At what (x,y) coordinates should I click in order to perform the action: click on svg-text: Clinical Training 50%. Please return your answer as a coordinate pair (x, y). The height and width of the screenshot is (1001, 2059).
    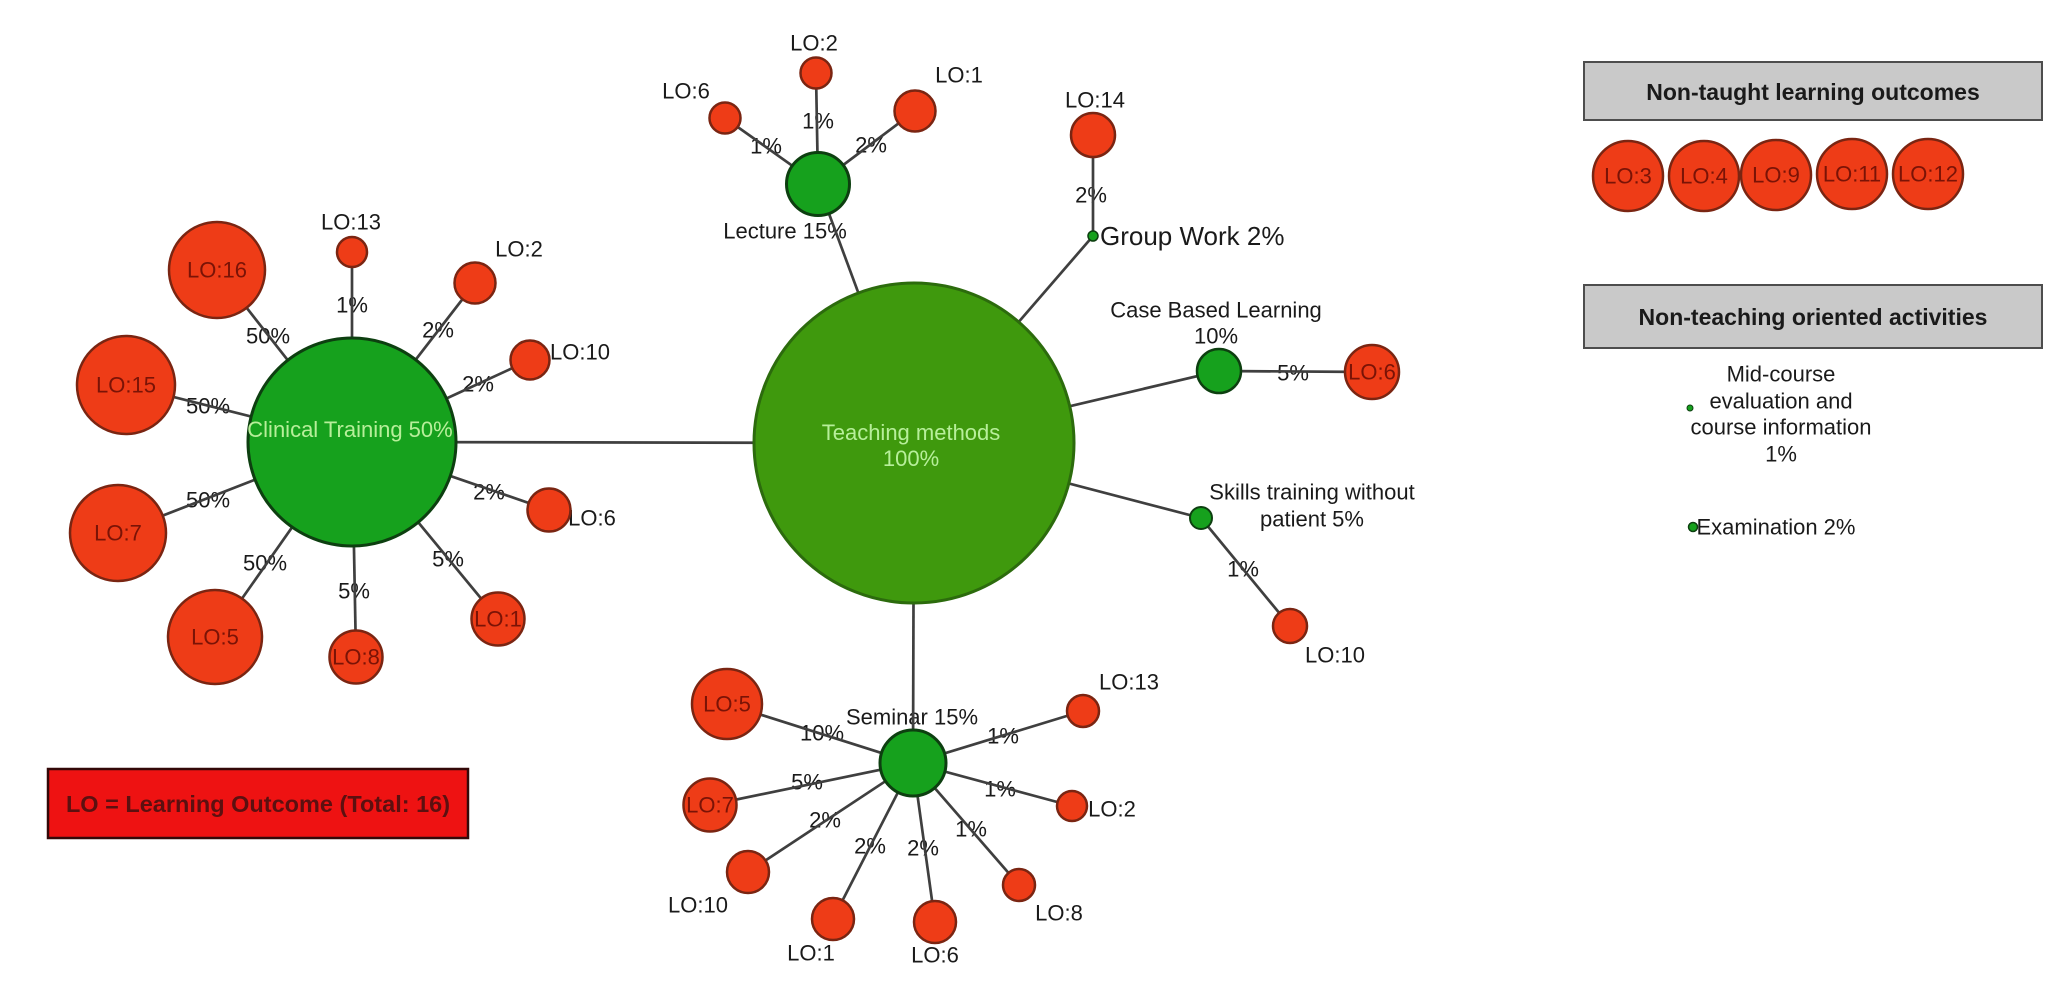
    Looking at the image, I should click on (349, 429).